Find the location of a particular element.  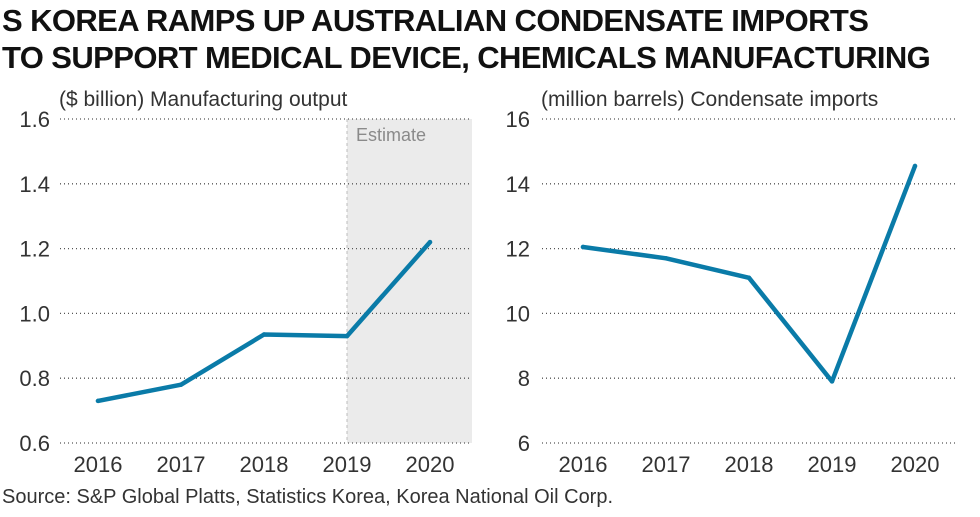

chart2-y-tick-label: 16 is located at coordinates (518, 119).